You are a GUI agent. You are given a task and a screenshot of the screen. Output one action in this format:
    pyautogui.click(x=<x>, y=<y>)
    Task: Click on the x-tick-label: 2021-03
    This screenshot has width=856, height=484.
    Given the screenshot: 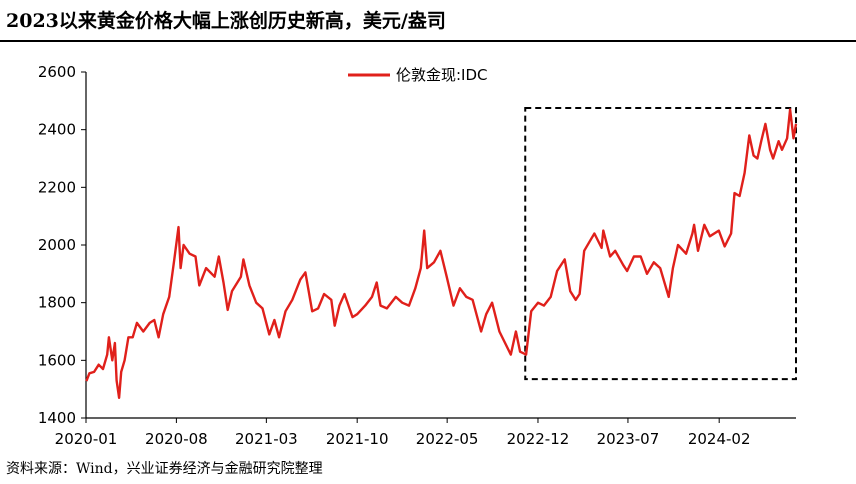 What is the action you would take?
    pyautogui.click(x=266, y=439)
    